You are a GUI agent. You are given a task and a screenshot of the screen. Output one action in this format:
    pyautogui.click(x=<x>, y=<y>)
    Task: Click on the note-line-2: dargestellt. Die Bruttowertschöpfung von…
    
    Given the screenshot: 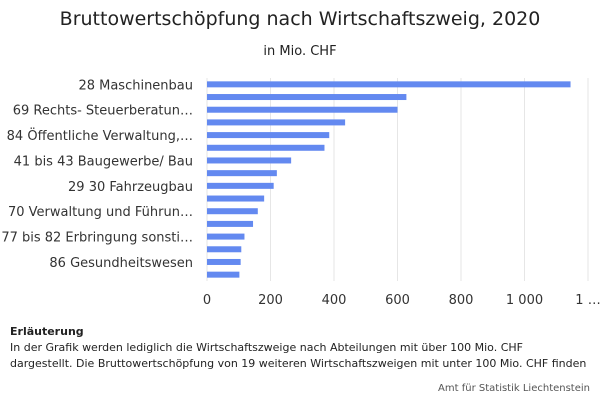 What is the action you would take?
    pyautogui.click(x=298, y=363)
    